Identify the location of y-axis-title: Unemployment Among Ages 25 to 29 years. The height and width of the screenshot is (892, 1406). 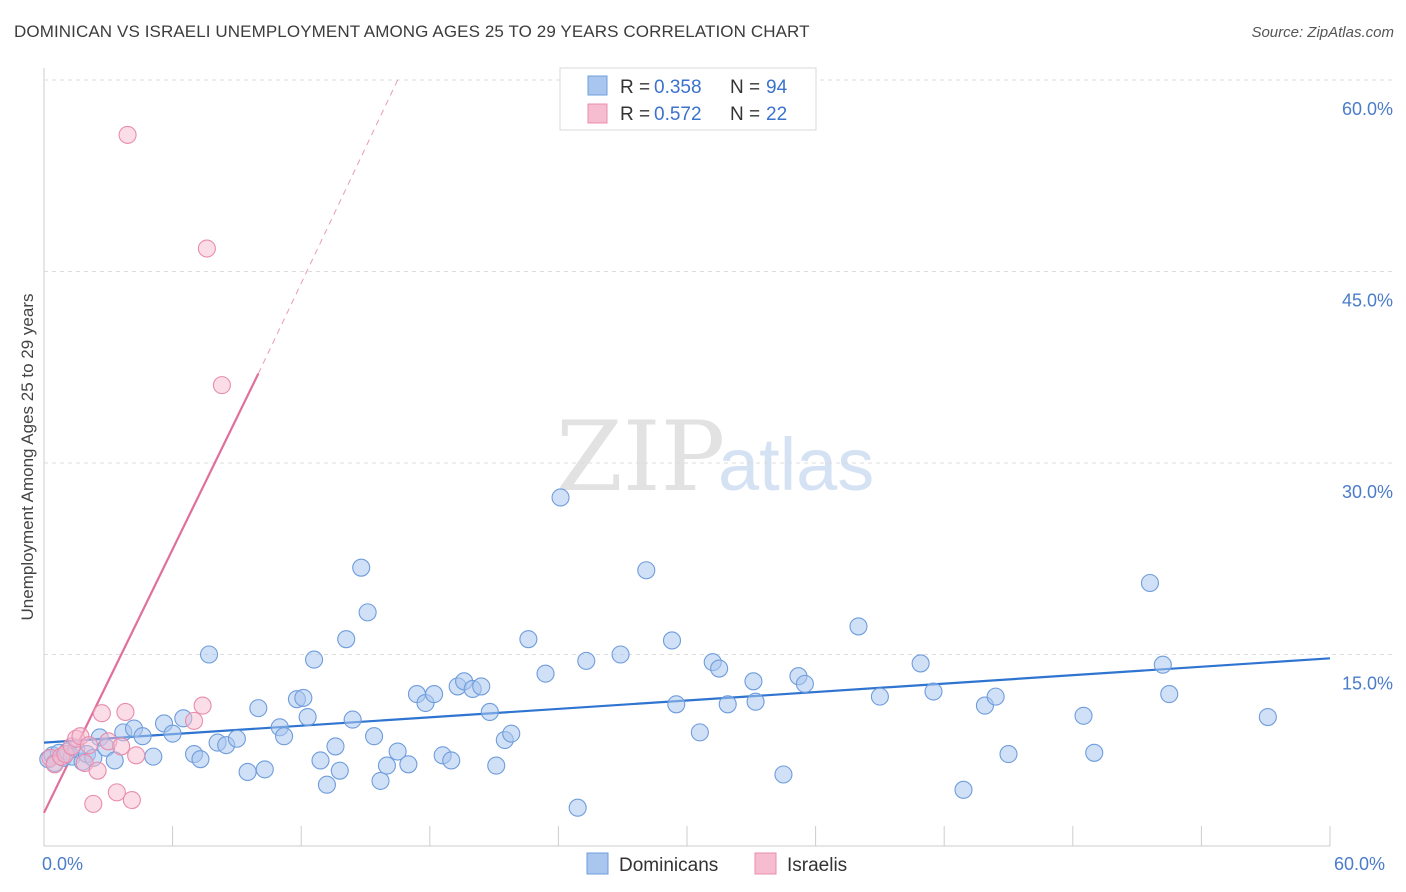
(27, 457).